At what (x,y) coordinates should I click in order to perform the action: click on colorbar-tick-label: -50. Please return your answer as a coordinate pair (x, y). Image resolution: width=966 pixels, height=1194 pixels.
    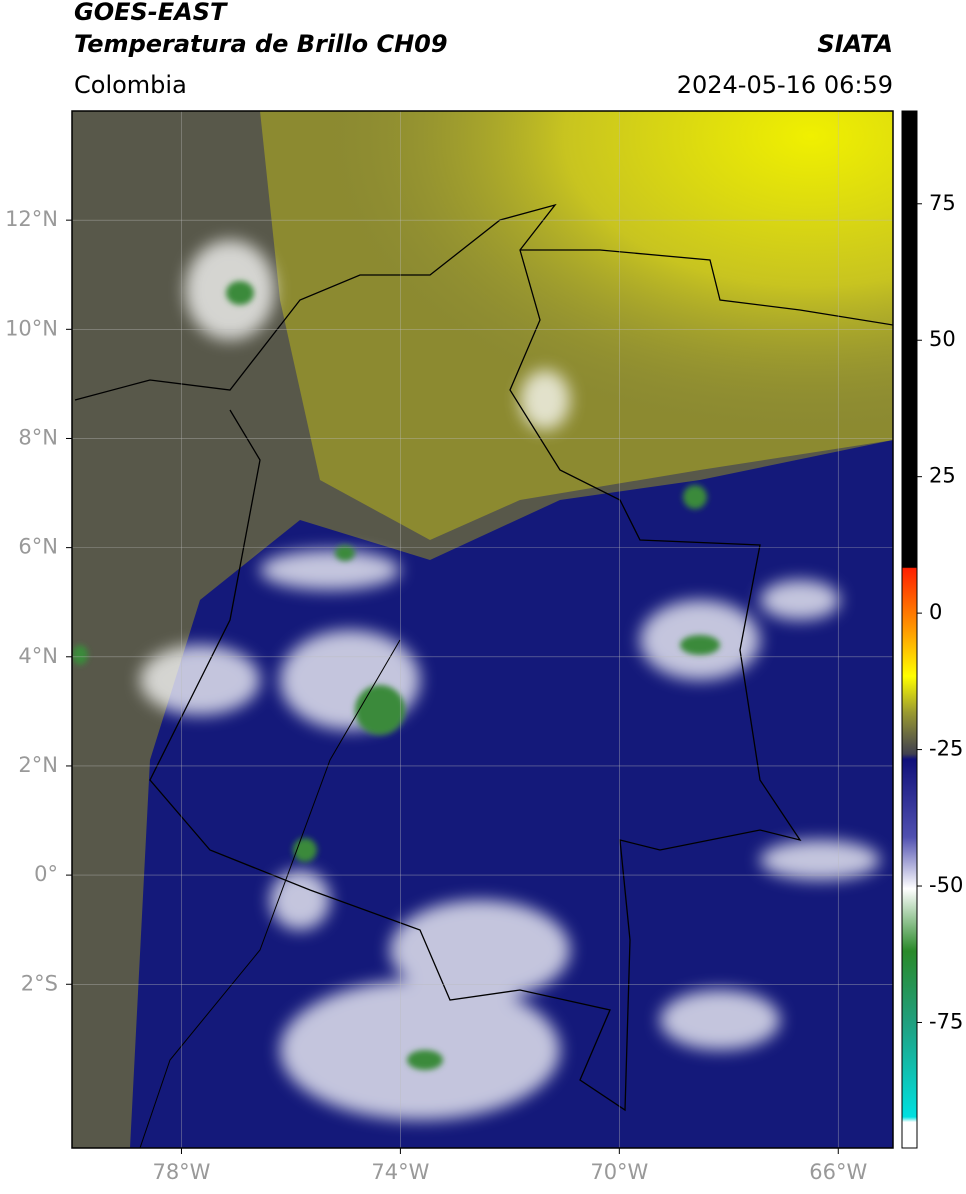
    Looking at the image, I should click on (946, 885).